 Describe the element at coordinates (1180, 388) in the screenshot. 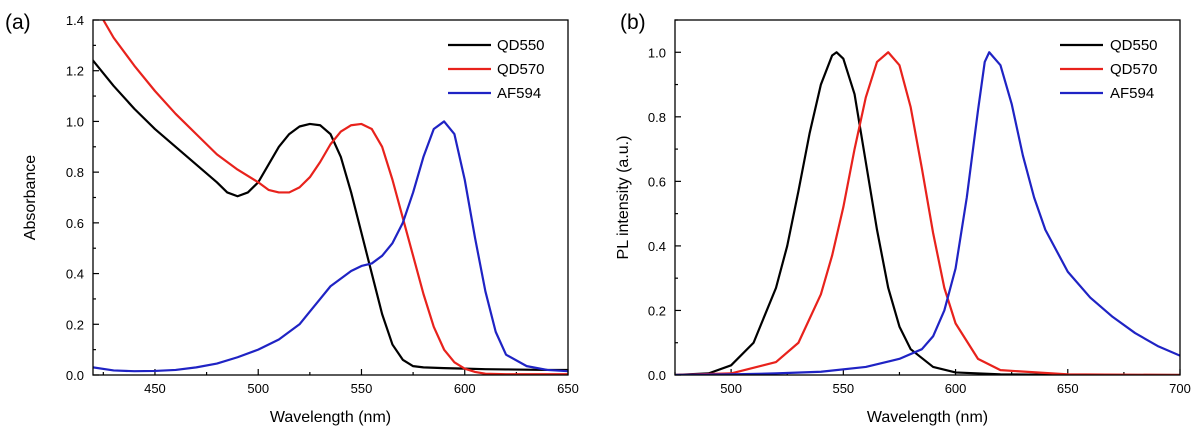

I see `x-tick-label: 700` at that location.